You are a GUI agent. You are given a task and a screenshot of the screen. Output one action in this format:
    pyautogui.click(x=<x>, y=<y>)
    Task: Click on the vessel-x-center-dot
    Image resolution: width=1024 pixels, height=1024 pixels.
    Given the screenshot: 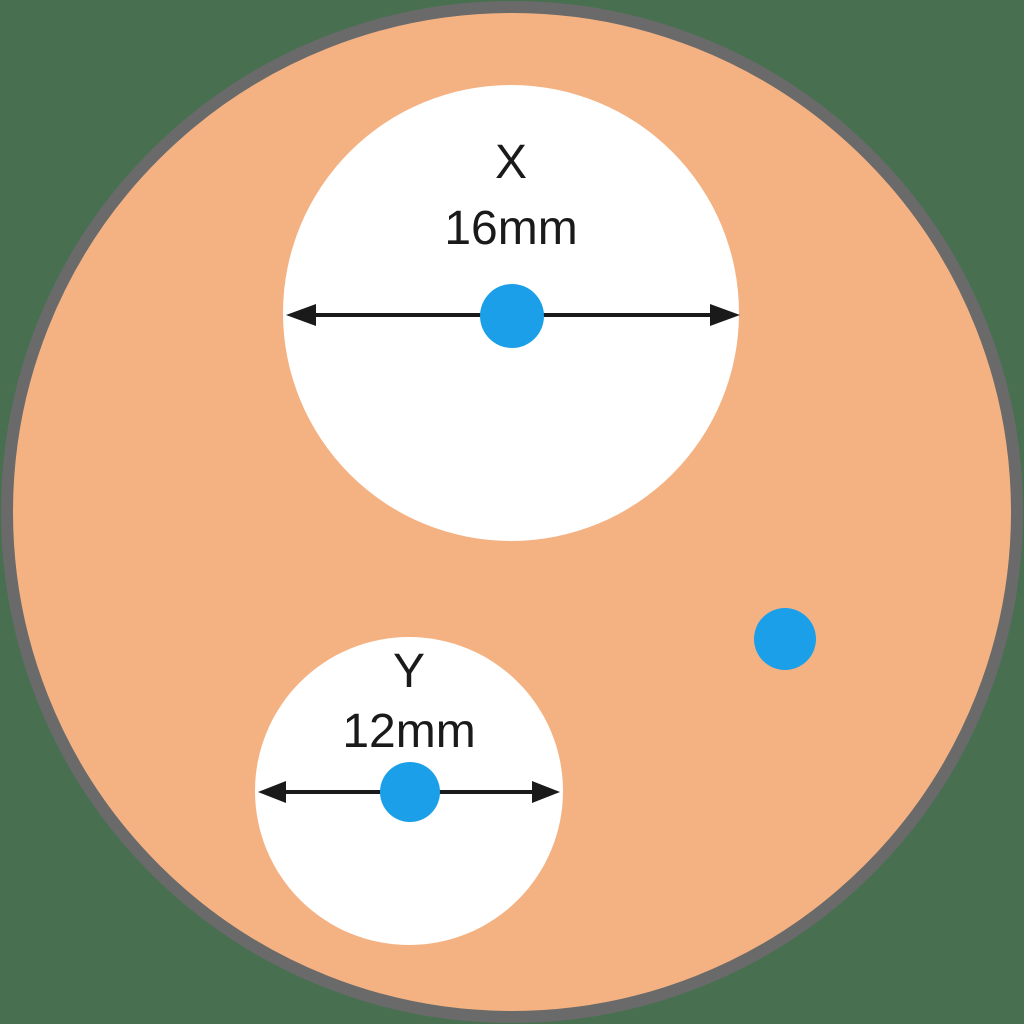 What is the action you would take?
    pyautogui.click(x=512, y=316)
    